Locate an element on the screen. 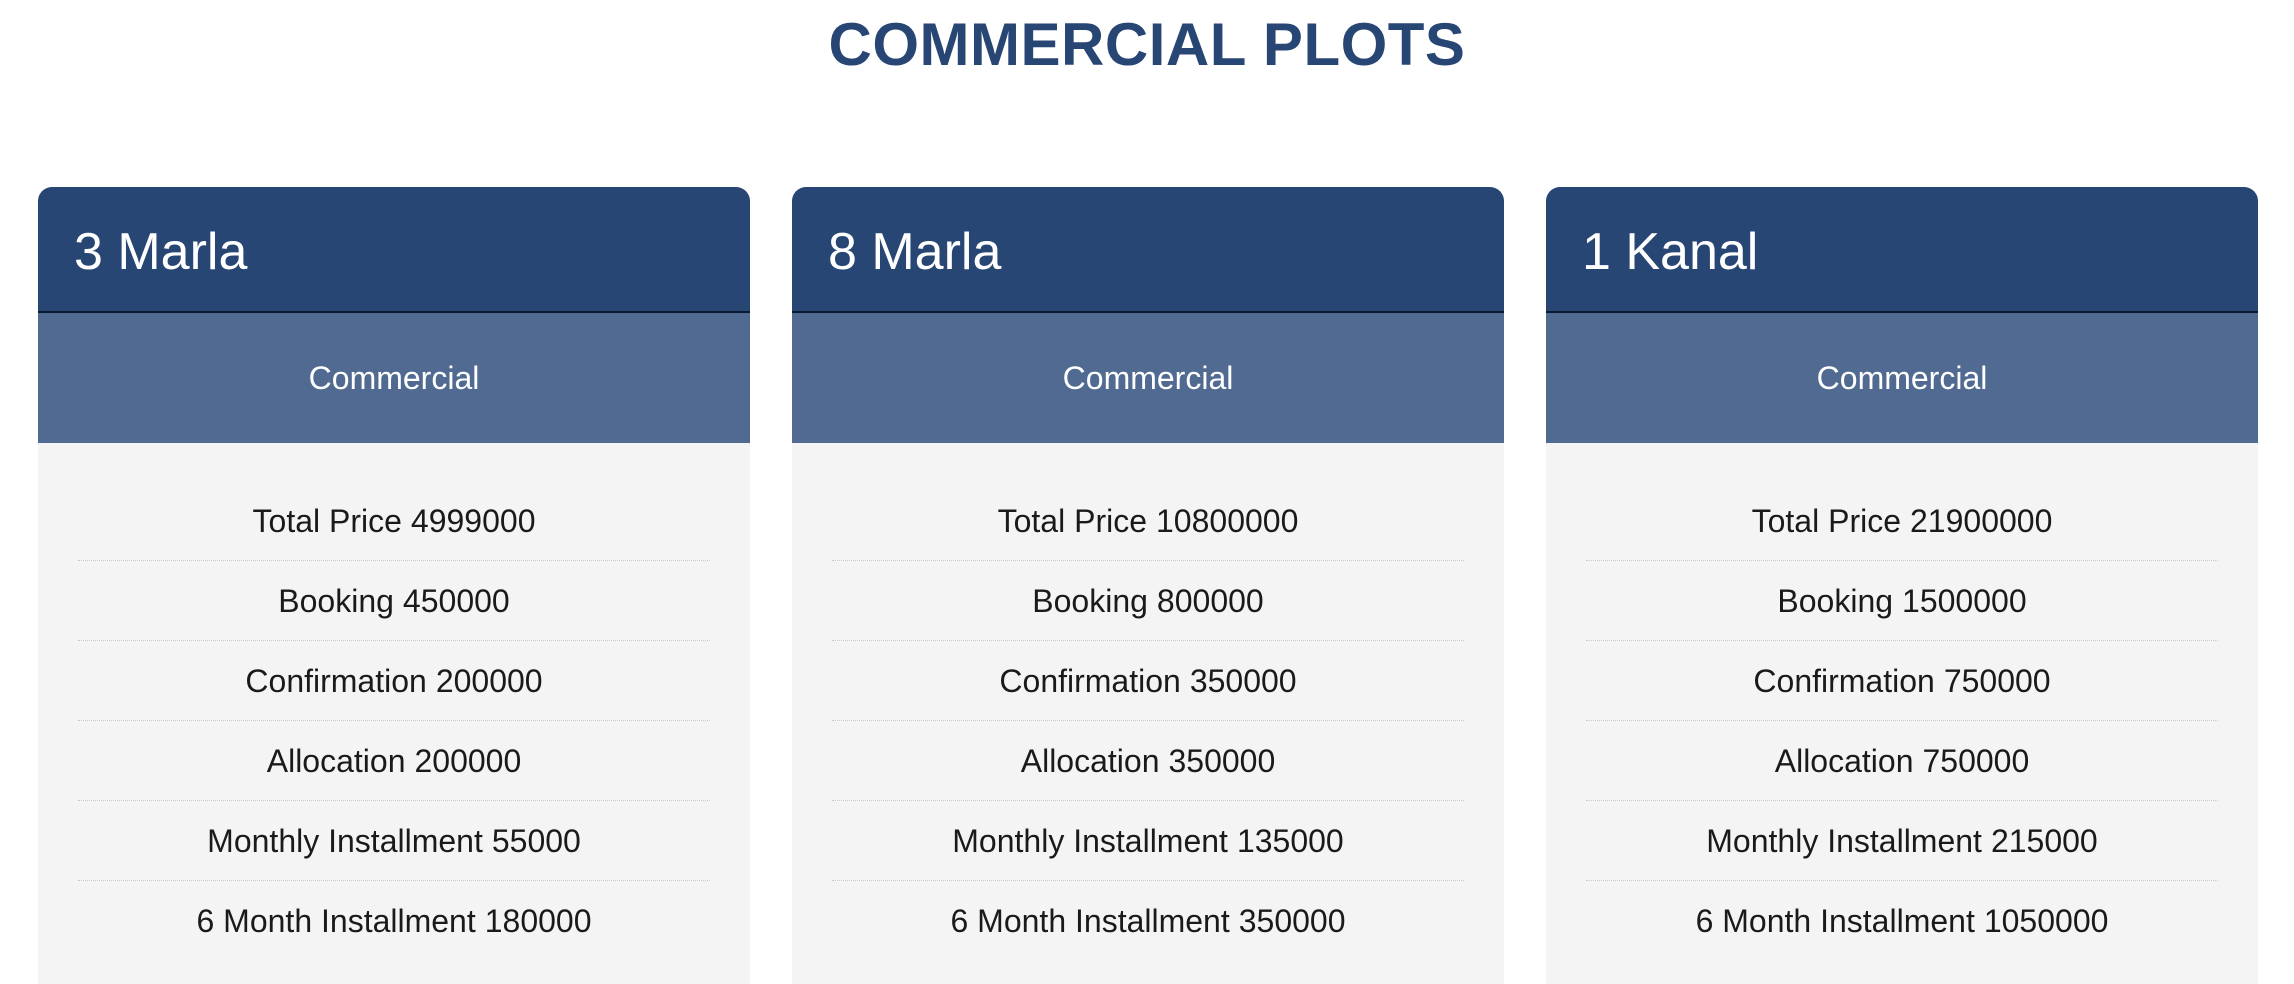 Image resolution: width=2294 pixels, height=984 pixels. card-header: 3 Marla is located at coordinates (394, 250).